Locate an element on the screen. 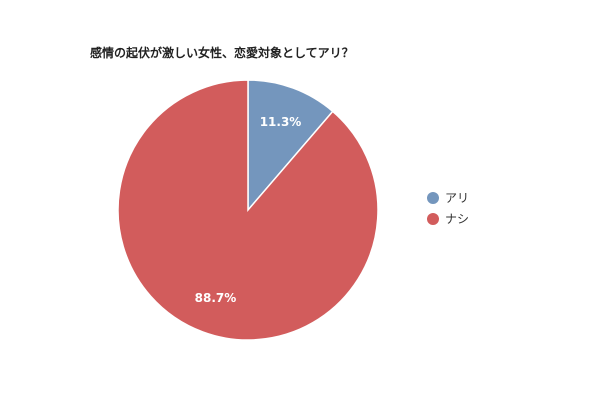 The height and width of the screenshot is (400, 600). chart-title: 感情の起伏が激しい女性、恋愛対象としてアリ？ is located at coordinates (222, 52).